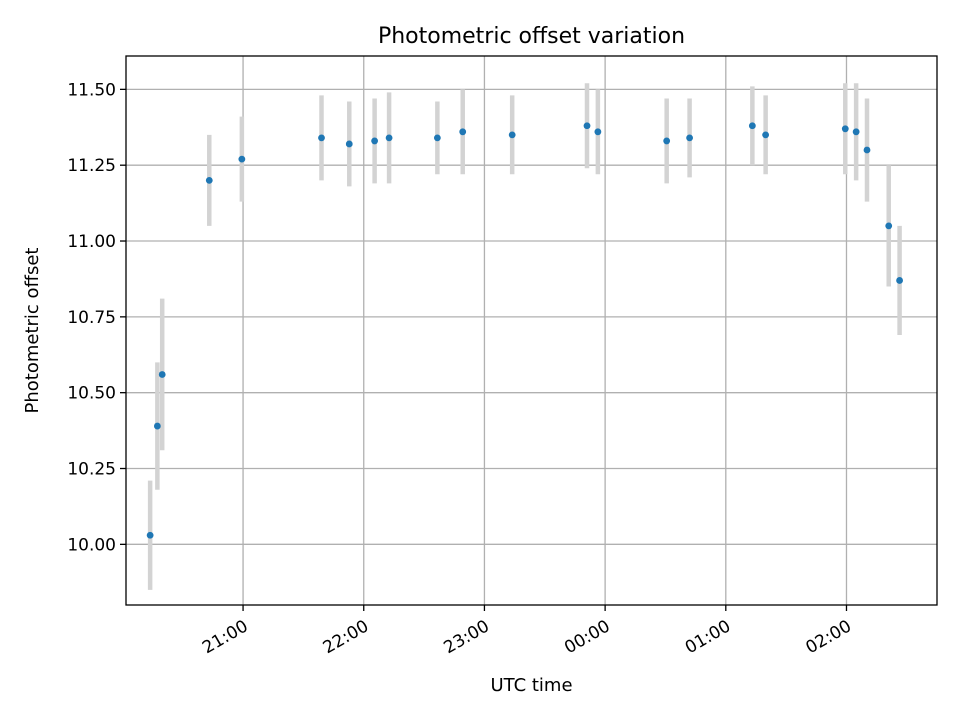 This screenshot has width=960, height=720. I want to click on y-tick-label: 10.50, so click(91, 394).